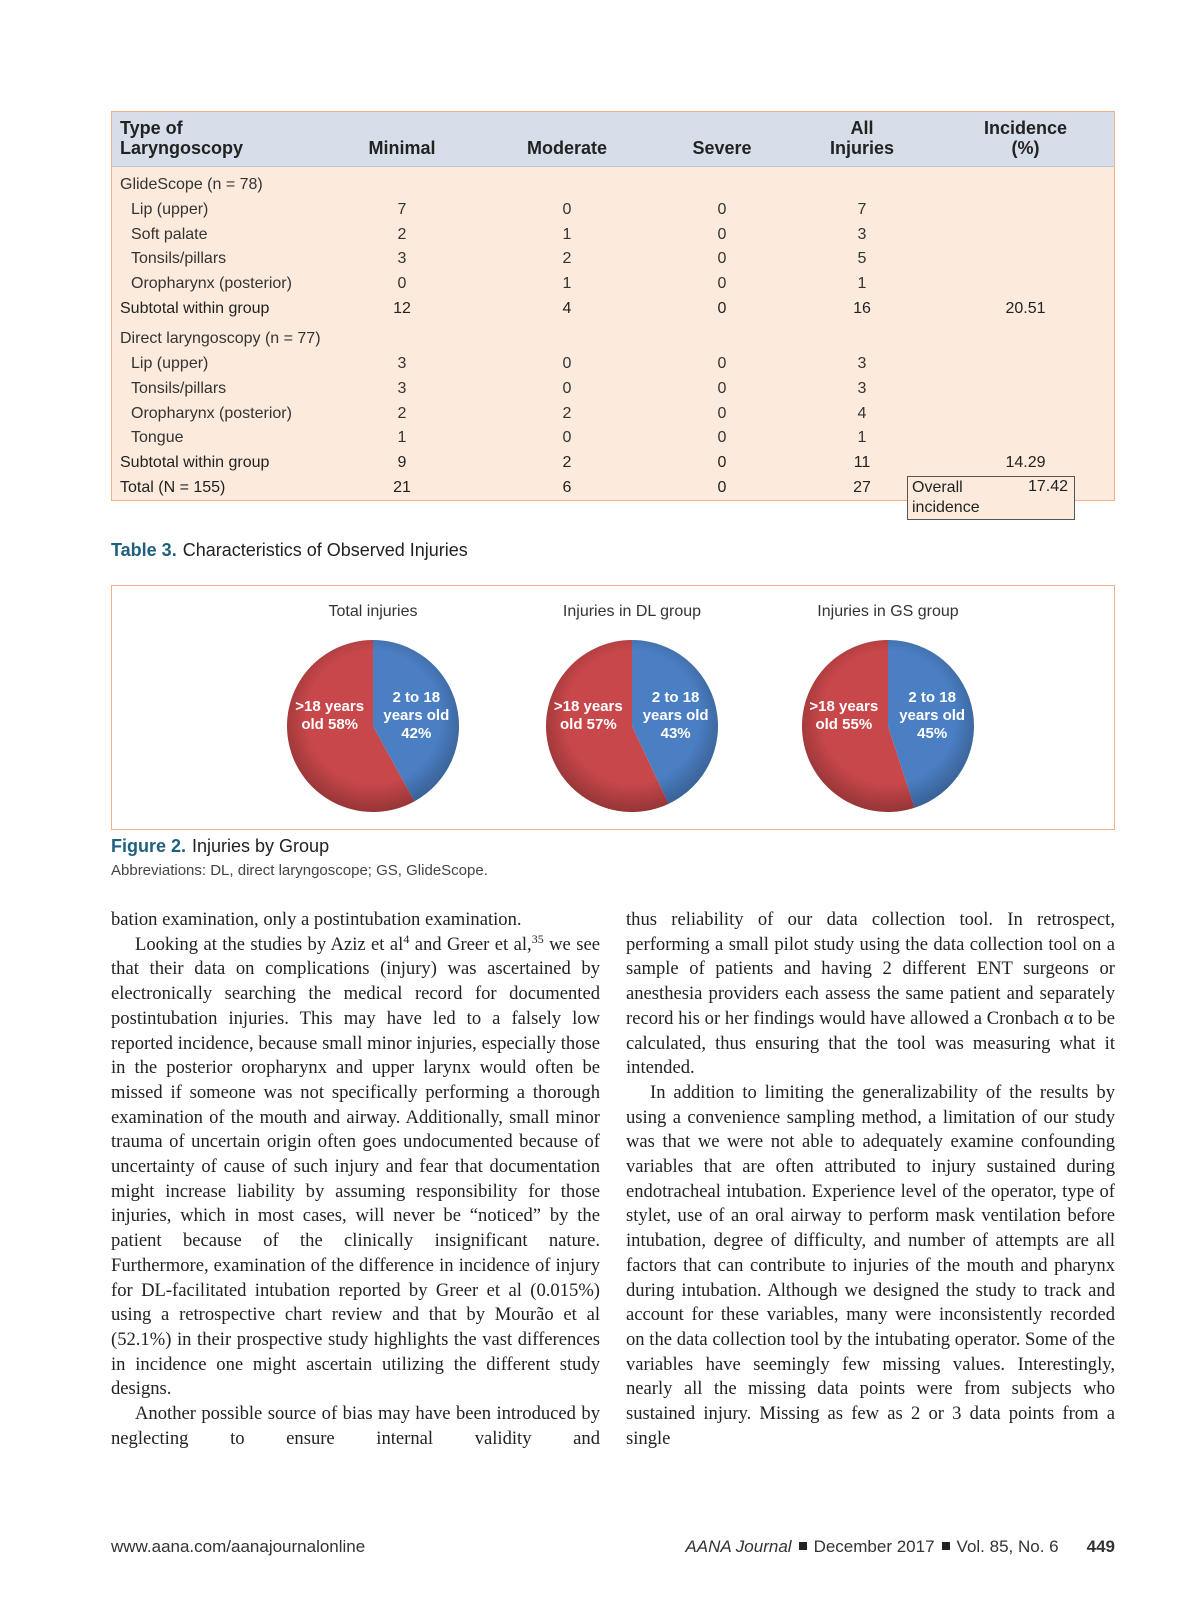 The height and width of the screenshot is (1606, 1200). What do you see at coordinates (373, 611) in the screenshot?
I see `chart-title: Total injuries` at bounding box center [373, 611].